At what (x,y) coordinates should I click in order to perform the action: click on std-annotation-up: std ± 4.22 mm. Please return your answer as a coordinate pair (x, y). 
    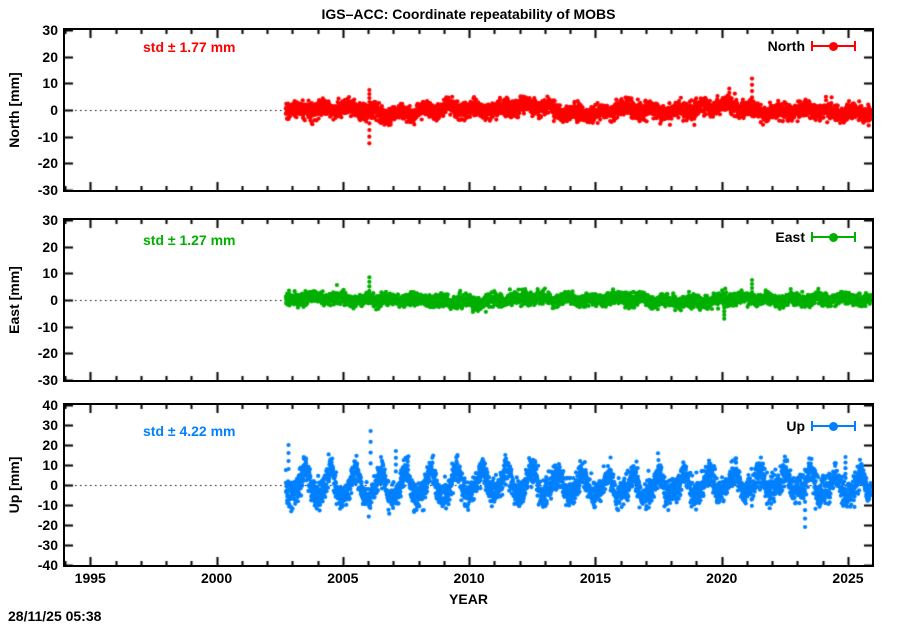
    Looking at the image, I should click on (189, 431).